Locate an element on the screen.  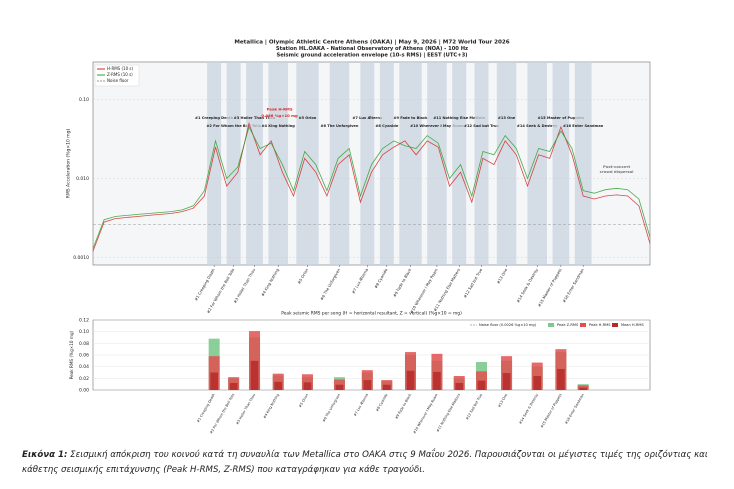
song-annotation: #2 For Whom the Bell Tolls is located at coordinates (233, 126).